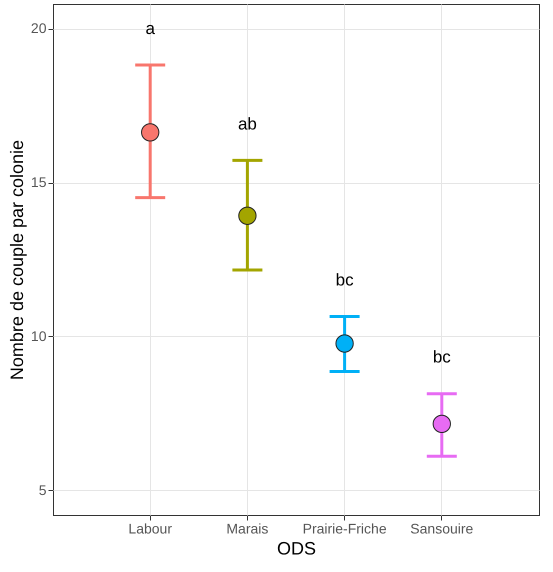 The height and width of the screenshot is (572, 553). I want to click on annotation: ab, so click(247, 124).